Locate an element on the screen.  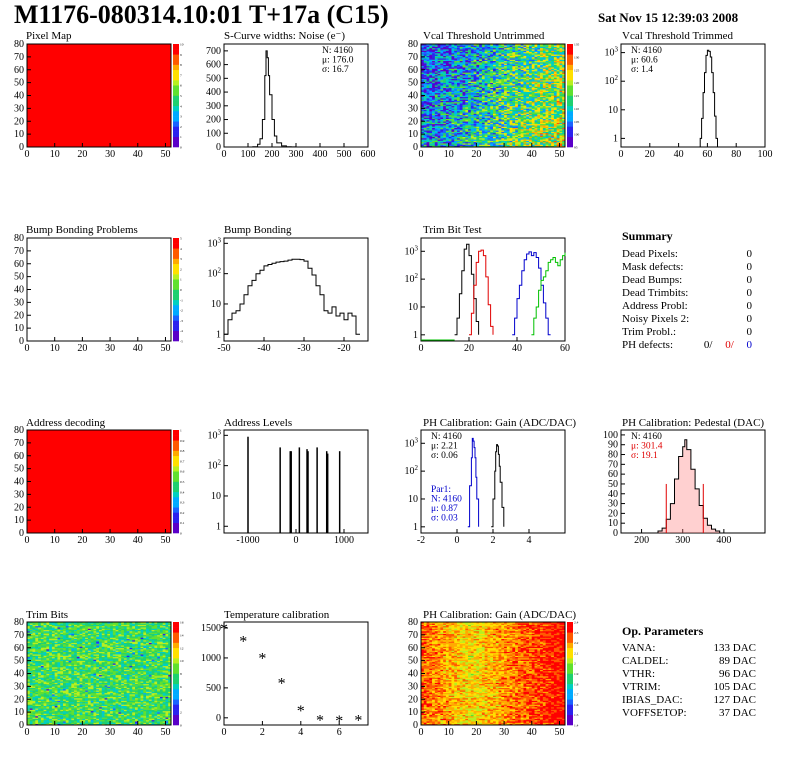
y-tick-label: 0 is located at coordinates (21, 147).